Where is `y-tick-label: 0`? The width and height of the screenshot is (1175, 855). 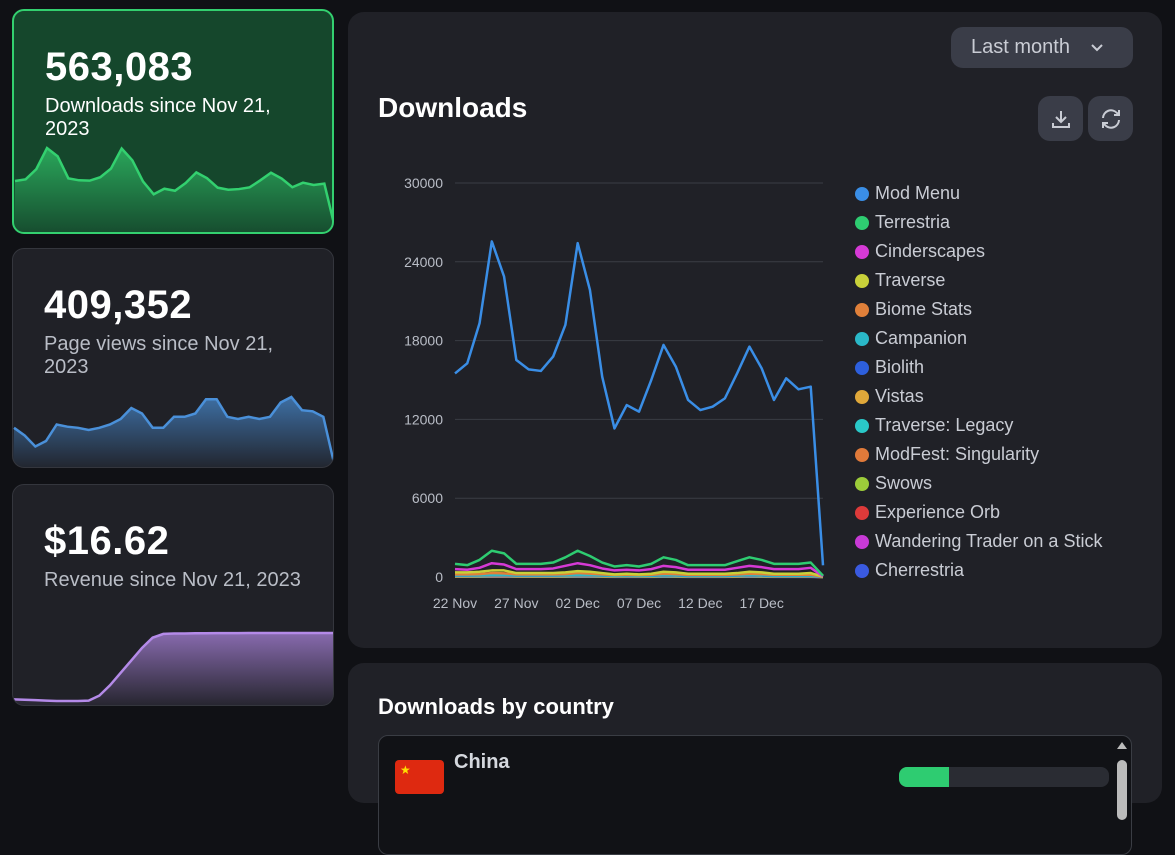
y-tick-label: 0 is located at coordinates (439, 577).